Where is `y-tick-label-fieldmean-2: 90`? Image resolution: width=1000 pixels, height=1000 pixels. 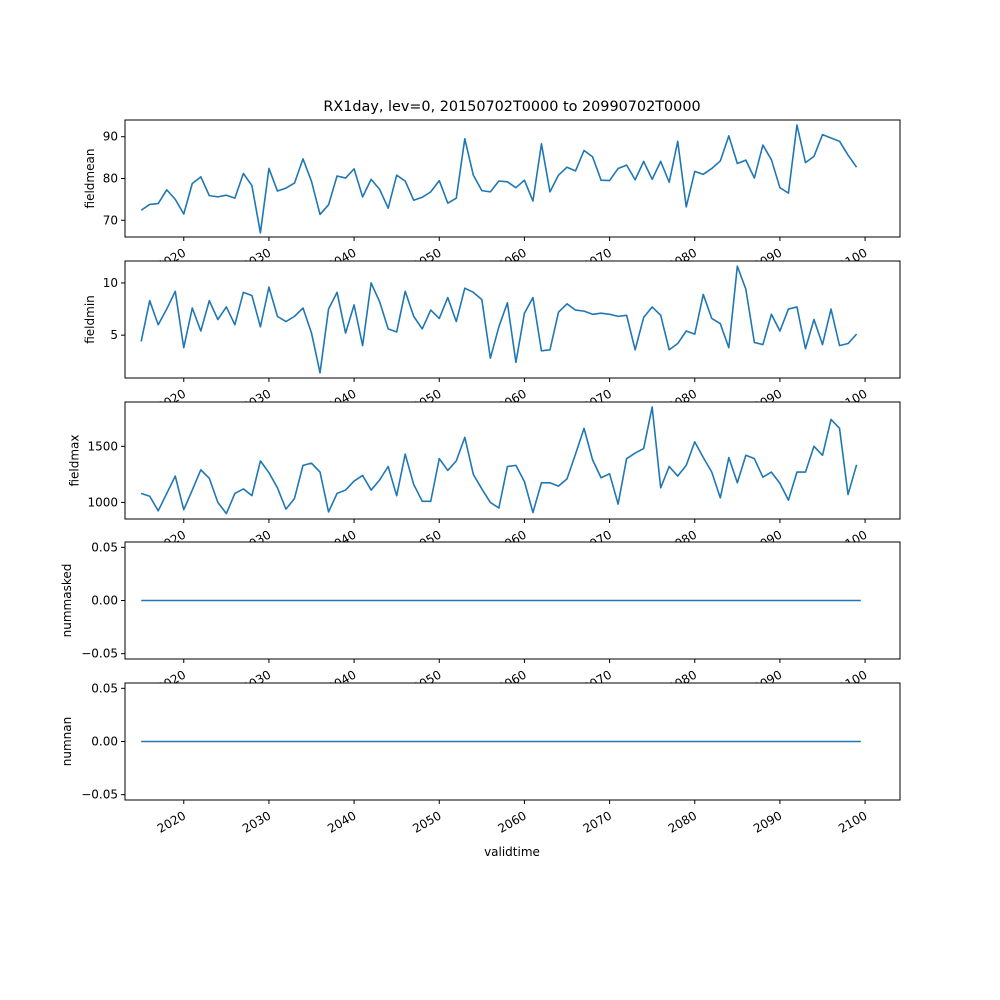
y-tick-label-fieldmean-2: 90 is located at coordinates (110, 137).